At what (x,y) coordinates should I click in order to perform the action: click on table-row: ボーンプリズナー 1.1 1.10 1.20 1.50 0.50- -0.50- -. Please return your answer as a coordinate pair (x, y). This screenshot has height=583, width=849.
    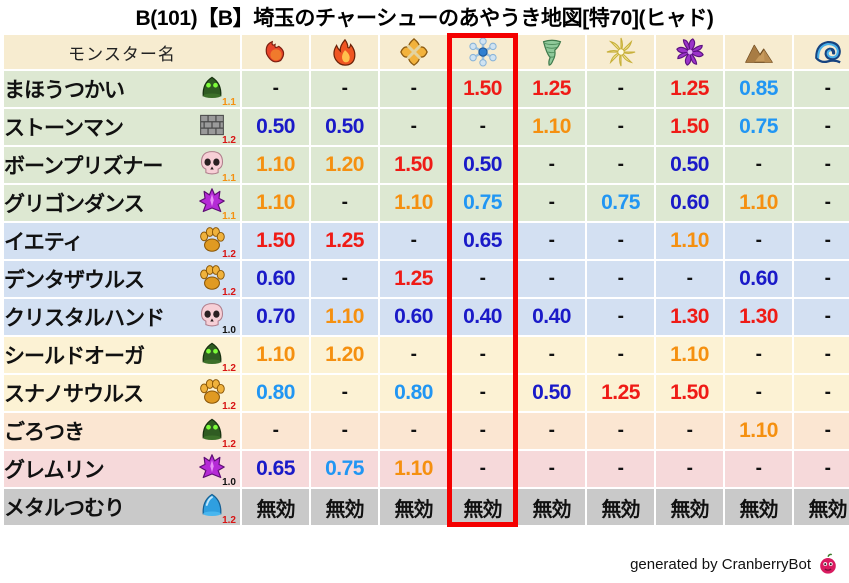
    Looking at the image, I should click on (426, 165).